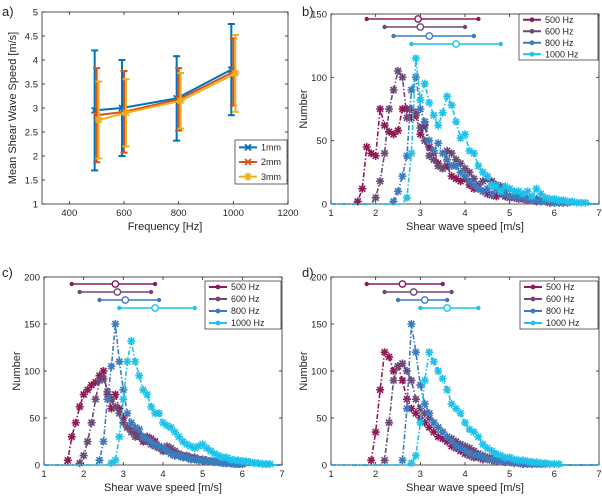  What do you see at coordinates (31, 133) in the screenshot?
I see `y-tick-label: 2.5` at bounding box center [31, 133].